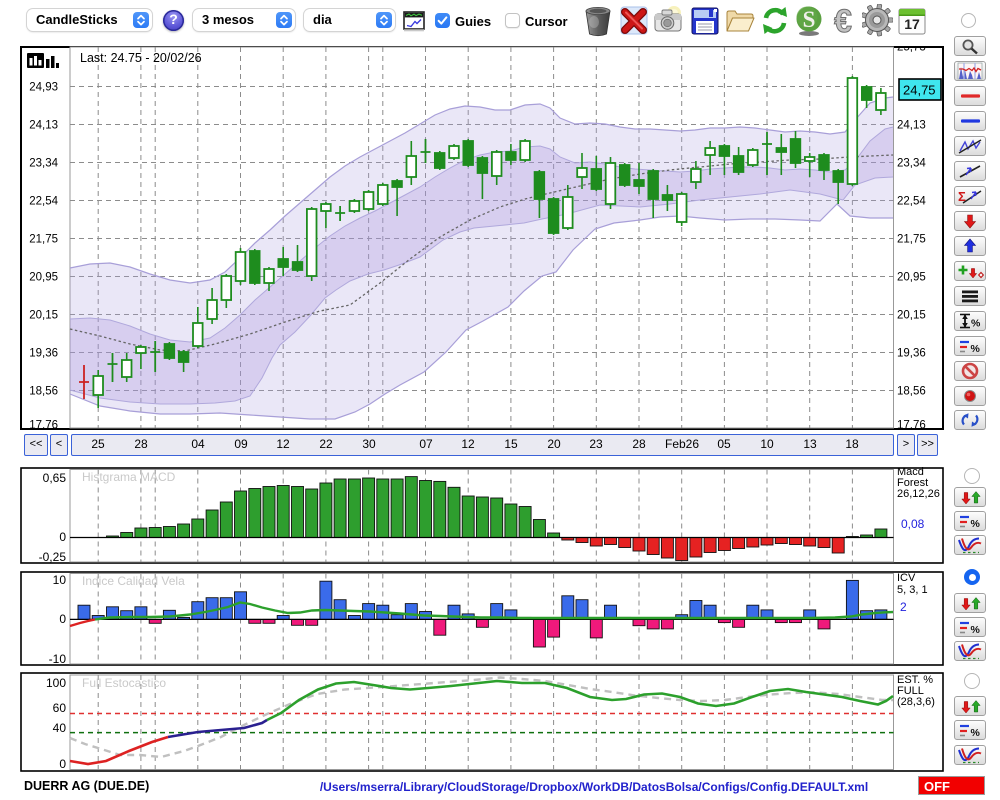 The width and height of the screenshot is (1000, 800). I want to click on svg-text: 0,08, so click(913, 524).